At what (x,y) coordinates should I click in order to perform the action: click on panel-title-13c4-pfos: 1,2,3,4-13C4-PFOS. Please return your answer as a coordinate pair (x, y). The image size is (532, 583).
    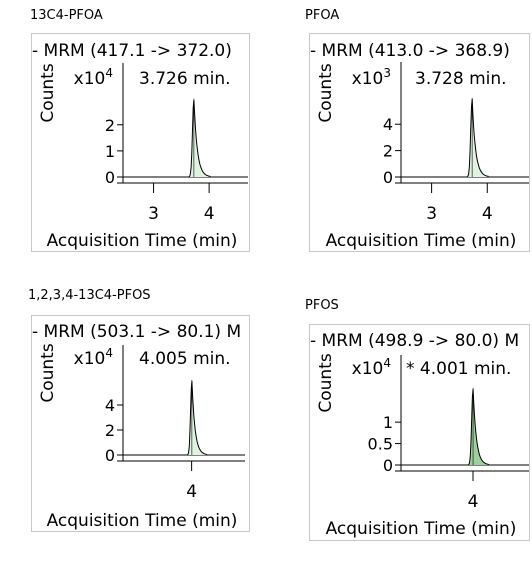
    Looking at the image, I should click on (89, 295).